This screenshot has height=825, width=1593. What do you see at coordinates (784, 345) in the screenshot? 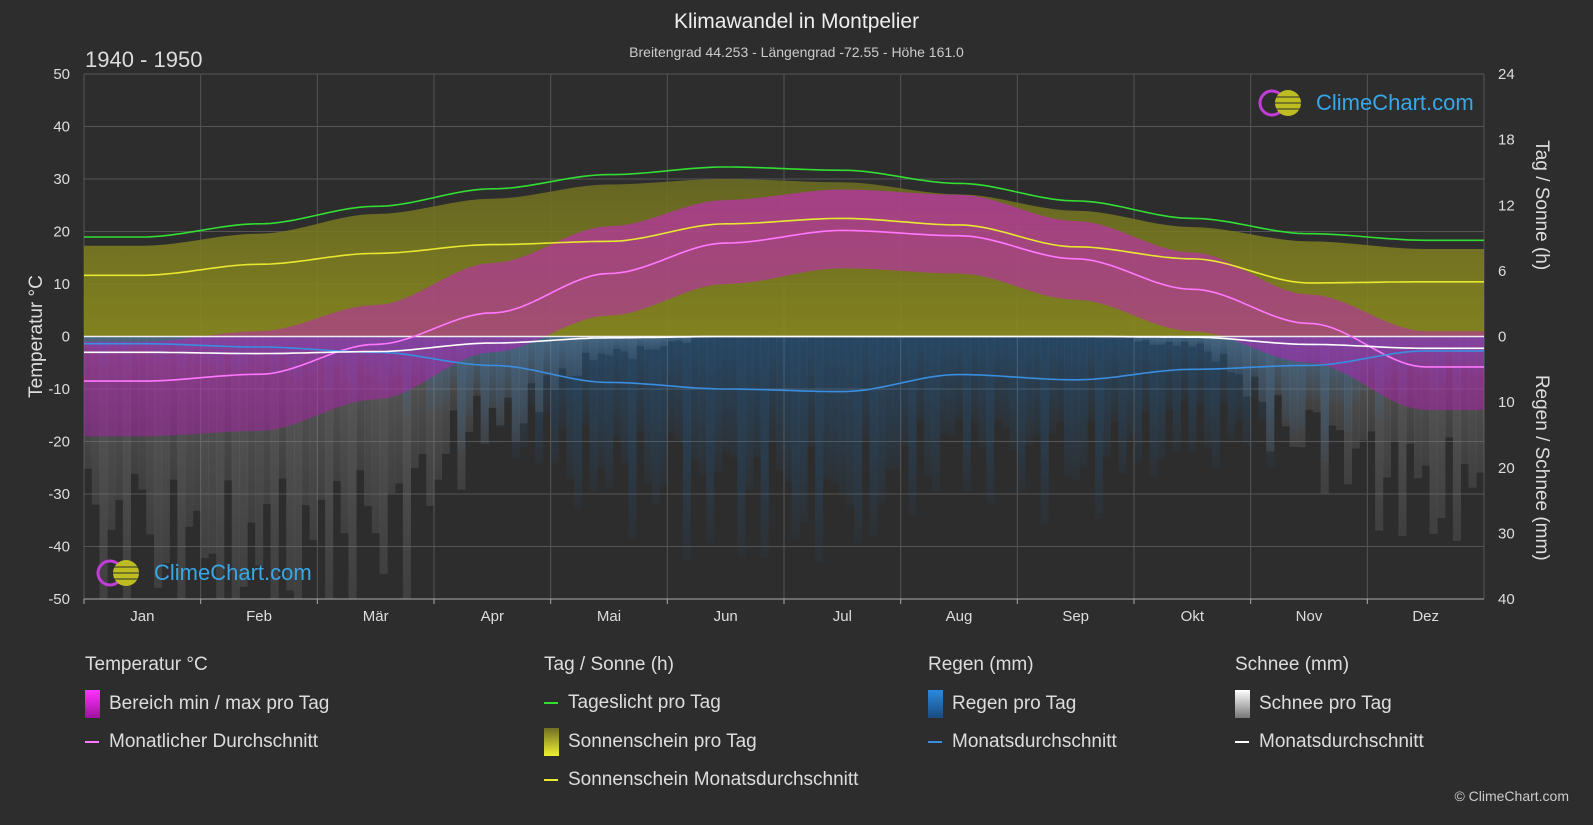
I see `snow-avg-line` at bounding box center [784, 345].